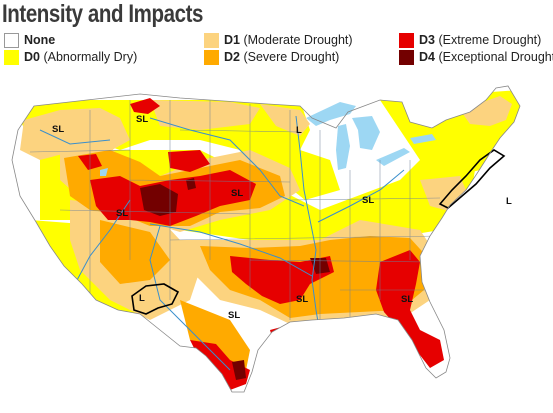 The width and height of the screenshot is (553, 413). I want to click on impact-label-lower-mississippi: SL, so click(302, 299).